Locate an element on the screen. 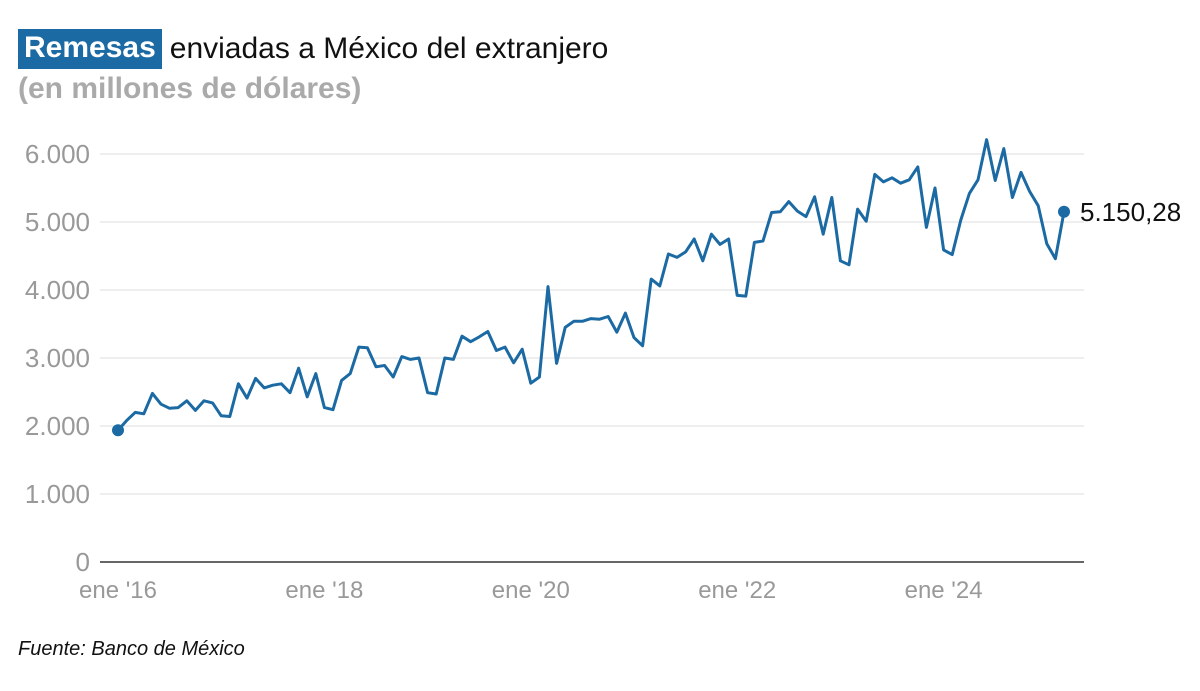 The height and width of the screenshot is (691, 1200). title-highlight: Remesas is located at coordinates (90, 49).